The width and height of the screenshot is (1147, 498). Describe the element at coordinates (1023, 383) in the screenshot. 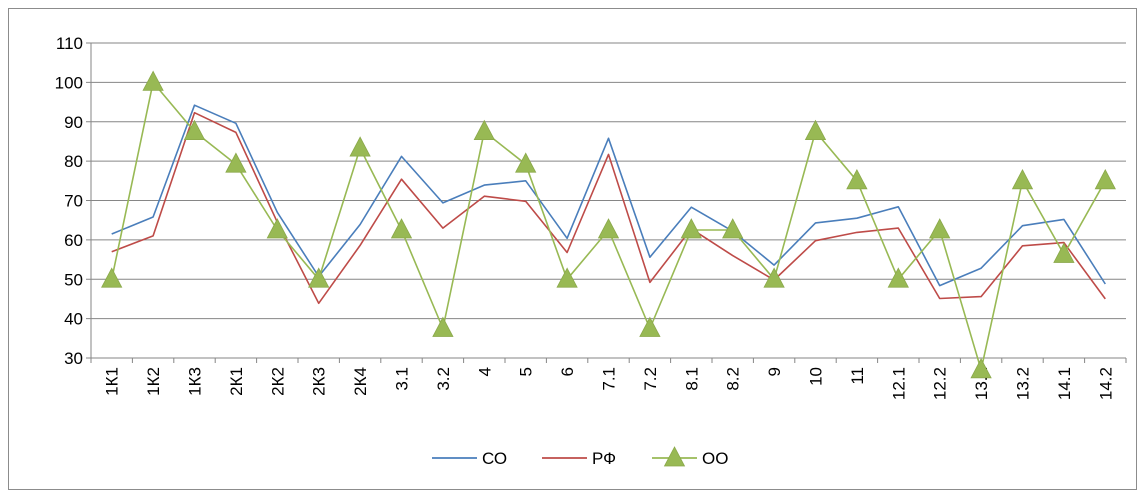

I see `x-tick-label: 13.2` at that location.